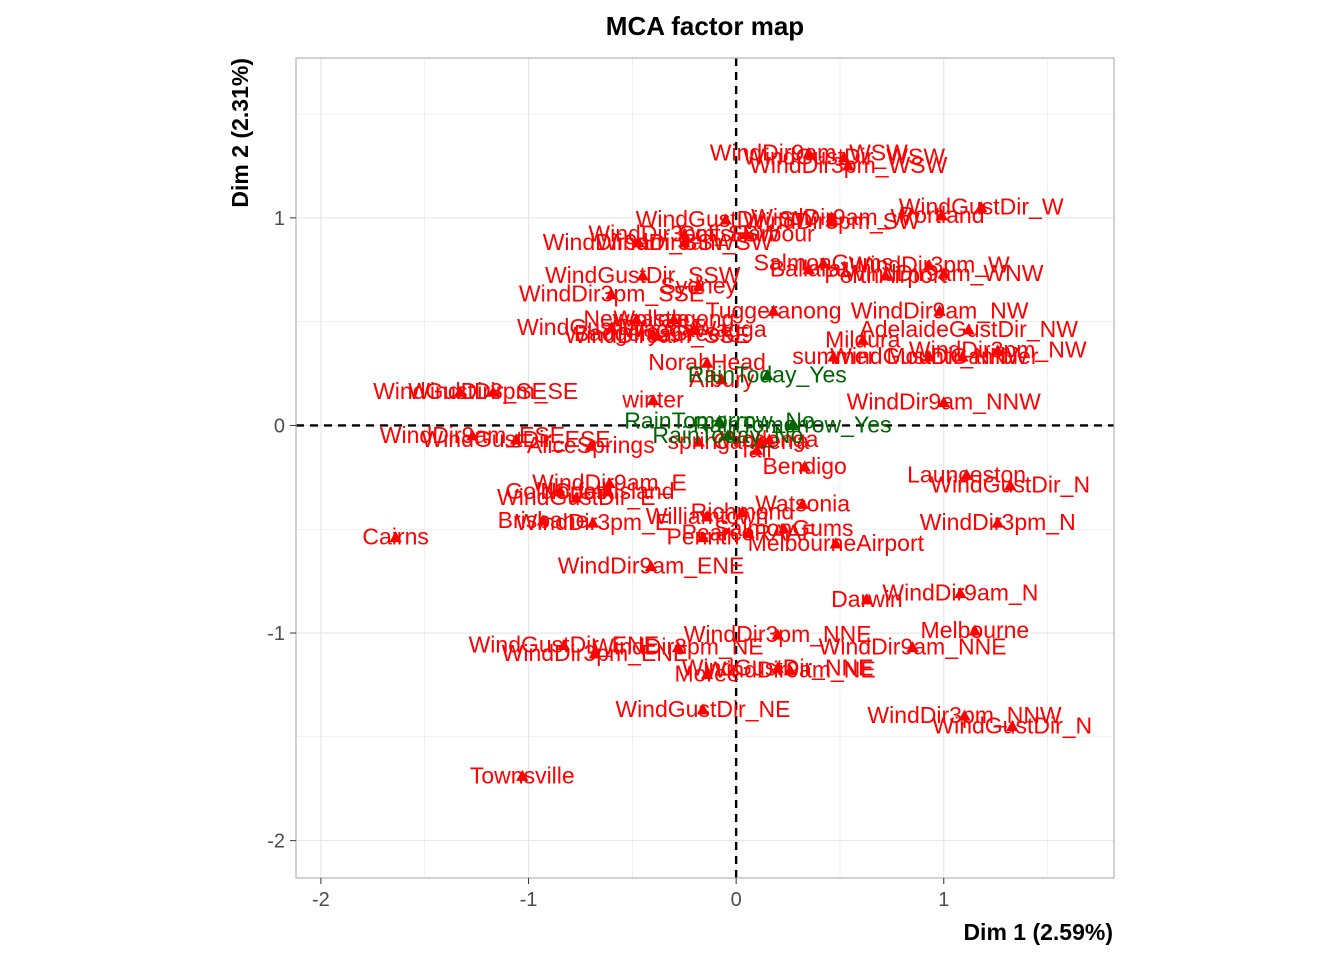  Describe the element at coordinates (707, 362) in the screenshot. I see `point-label: NorahHead` at that location.